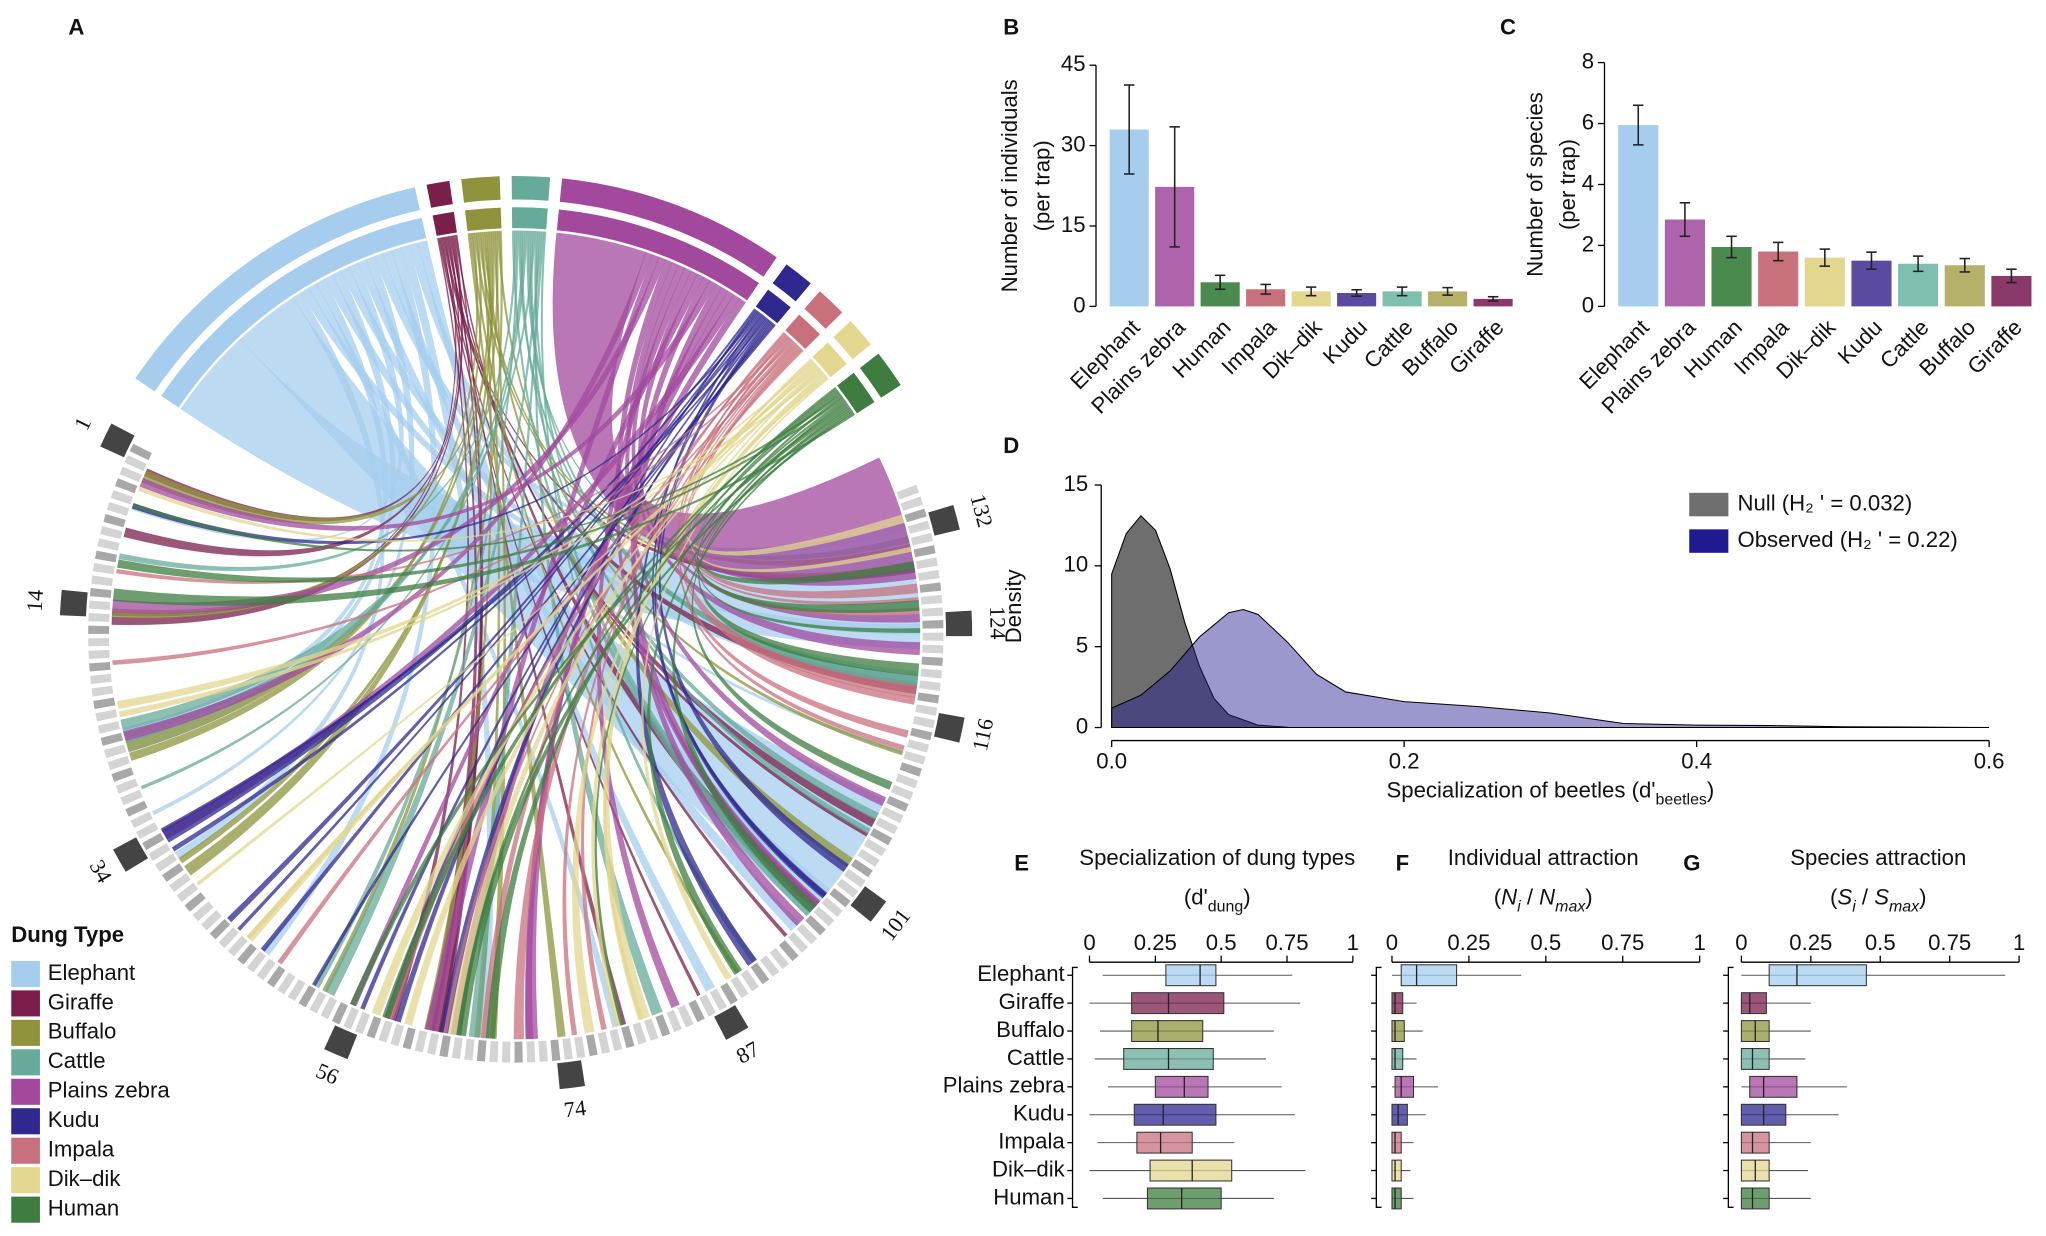  Describe the element at coordinates (574, 1109) in the screenshot. I see `species-label: 74` at that location.